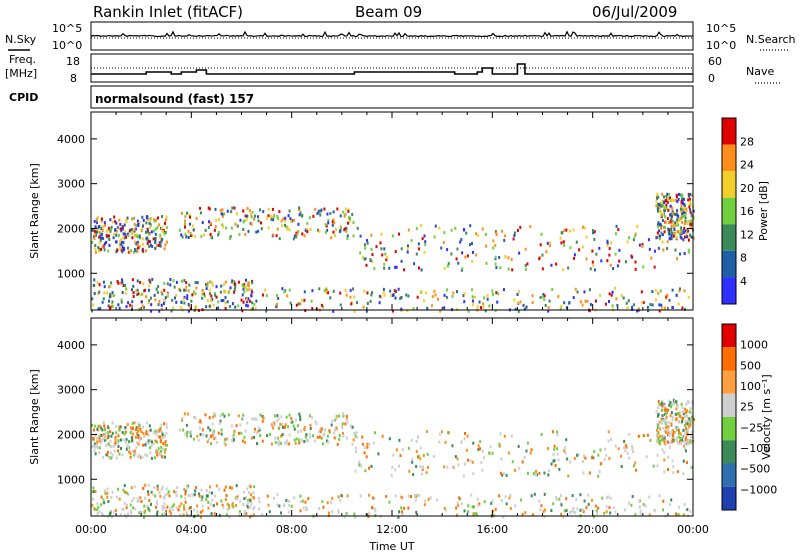 This screenshot has height=554, width=800. What do you see at coordinates (747, 407) in the screenshot?
I see `colorbar-tick-label: 25` at bounding box center [747, 407].